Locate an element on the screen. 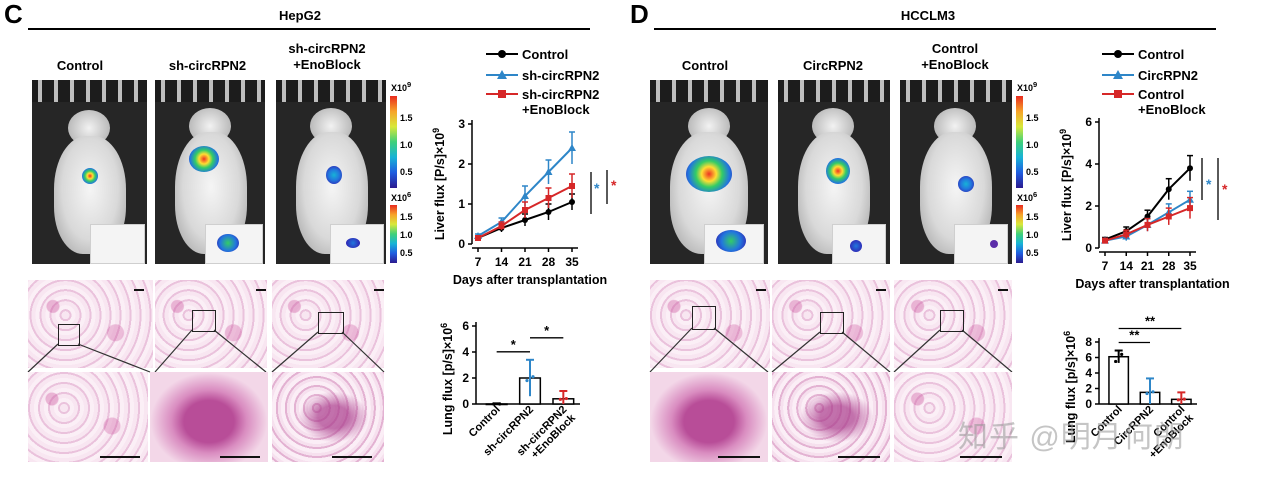  panel-d-group-1-label: Control is located at coordinates (705, 65).